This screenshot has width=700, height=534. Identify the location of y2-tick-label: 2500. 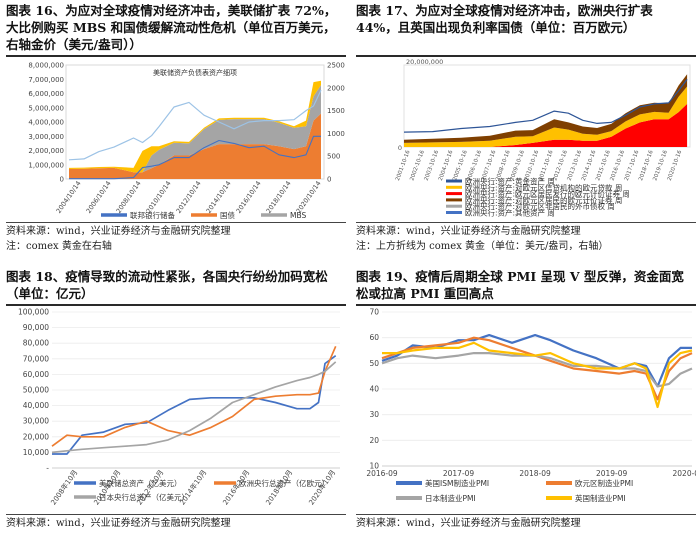
(336, 66).